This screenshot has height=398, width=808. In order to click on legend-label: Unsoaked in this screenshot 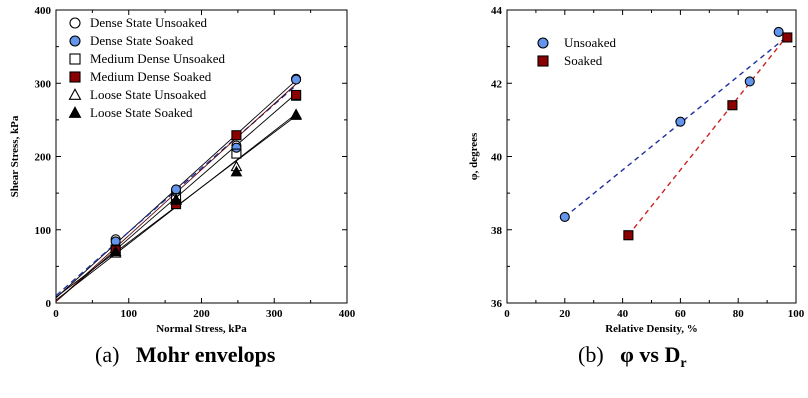, I will do `click(590, 42)`.